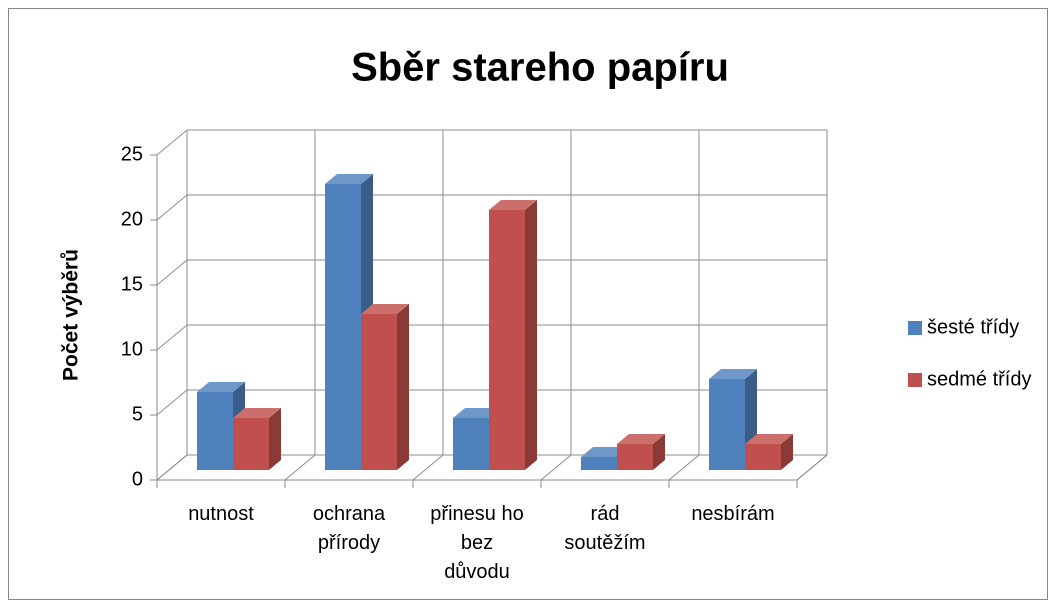 This screenshot has height=608, width=1056. I want to click on x-tick-label: ochrana přírody, so click(349, 528).